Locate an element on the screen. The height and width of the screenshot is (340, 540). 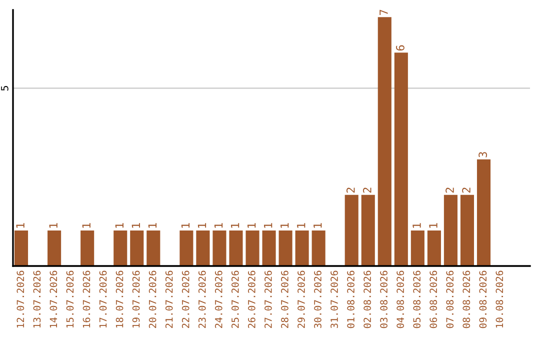
data-label: 7 is located at coordinates (384, 12).